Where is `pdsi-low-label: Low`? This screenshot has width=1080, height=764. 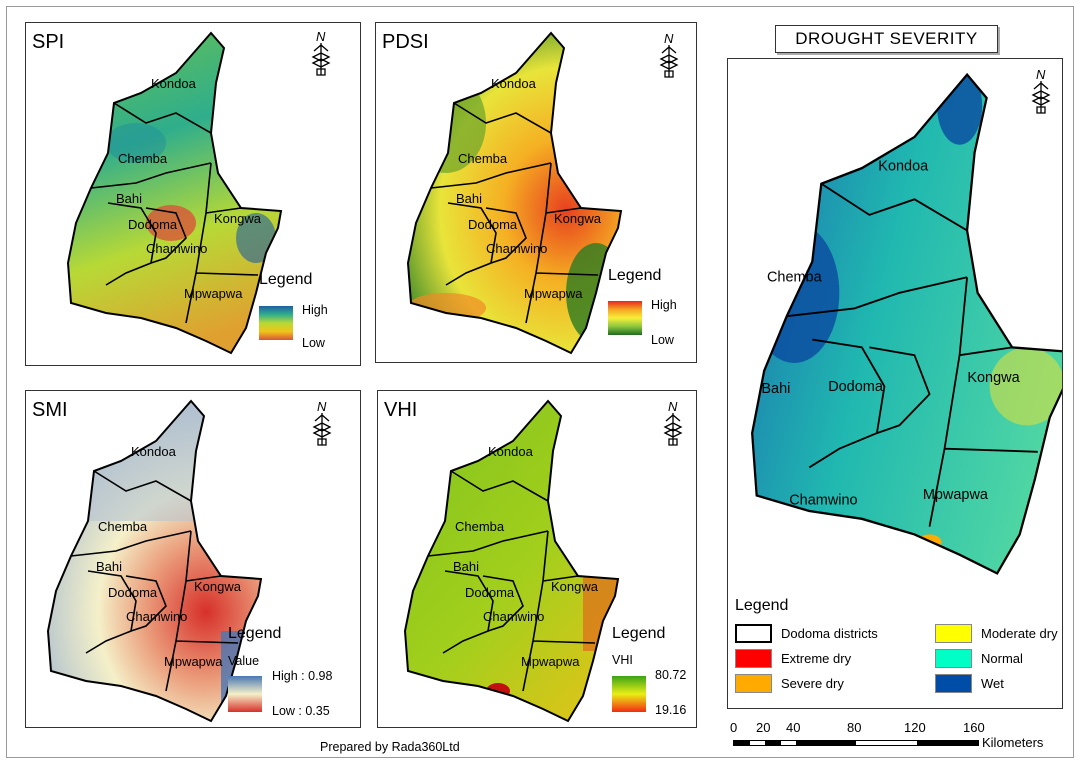
pdsi-low-label: Low is located at coordinates (662, 340).